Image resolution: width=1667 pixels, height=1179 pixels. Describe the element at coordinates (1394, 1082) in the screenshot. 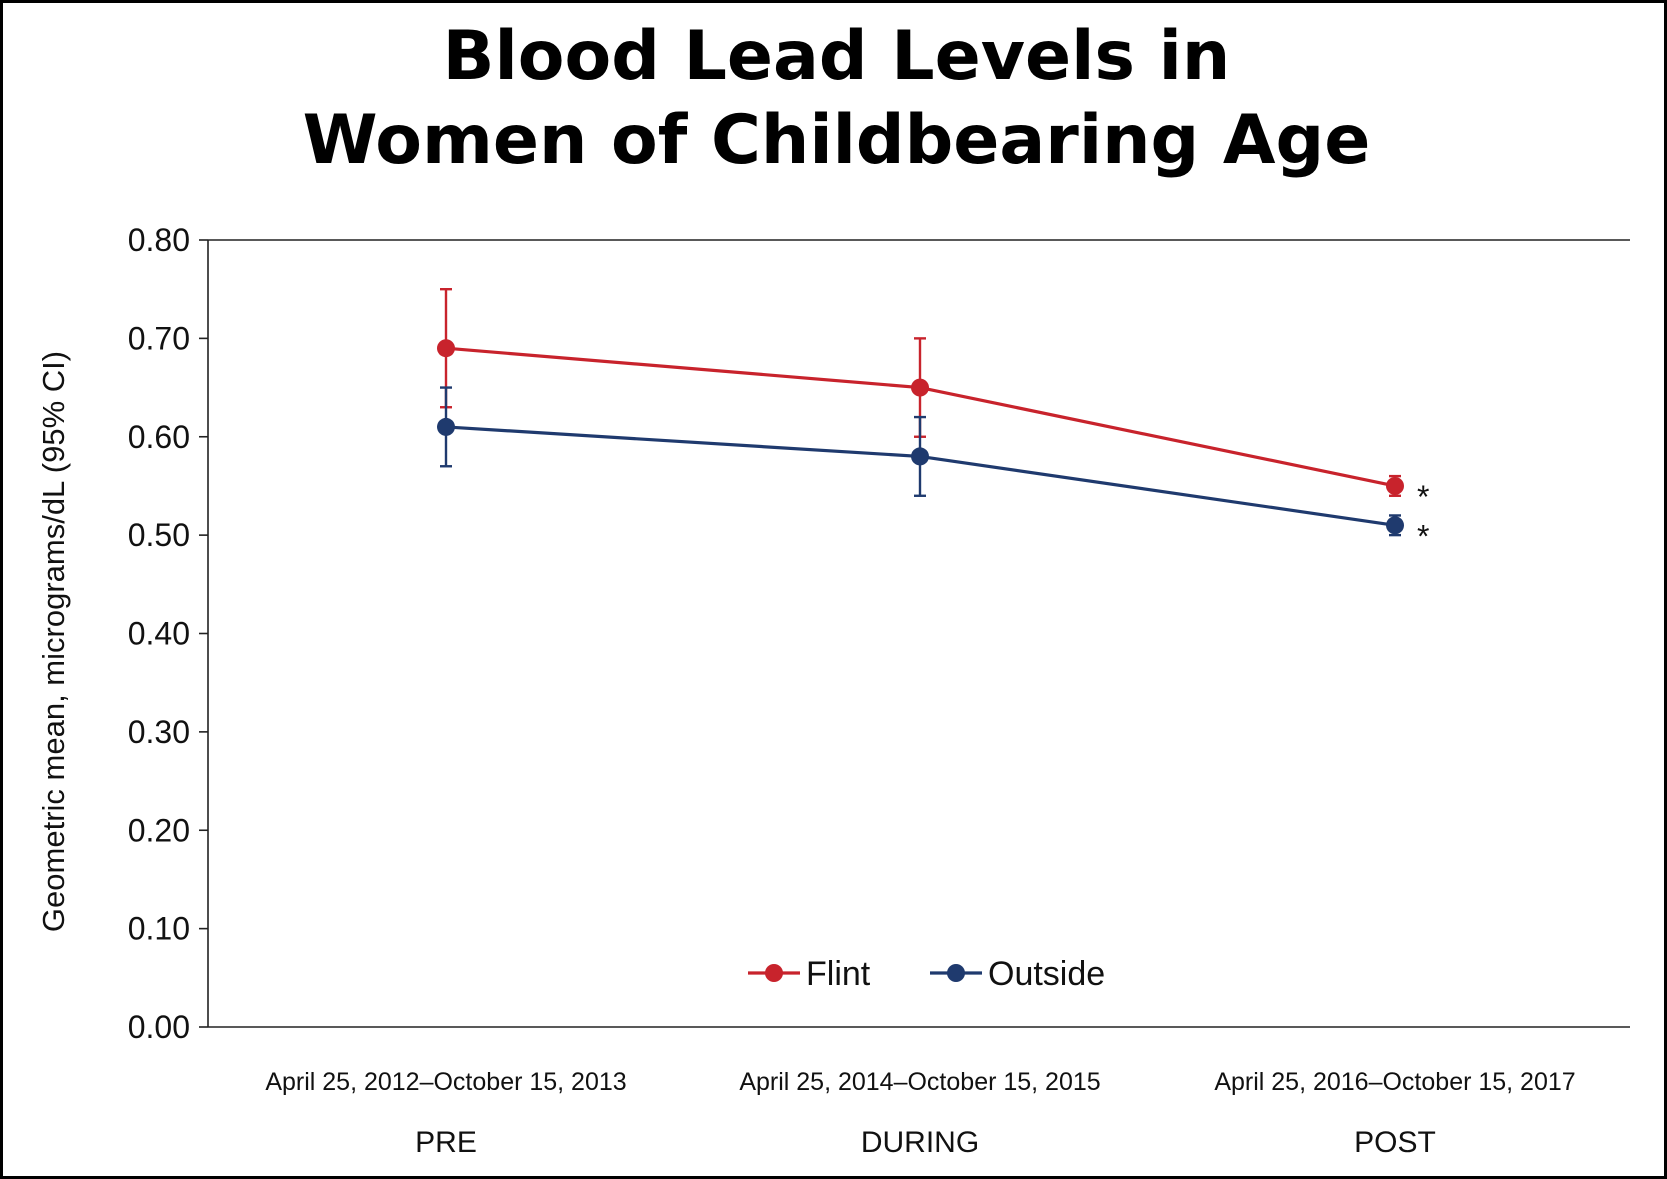

I see `x-category-label: April 25, 2016–October 15, 2017` at that location.